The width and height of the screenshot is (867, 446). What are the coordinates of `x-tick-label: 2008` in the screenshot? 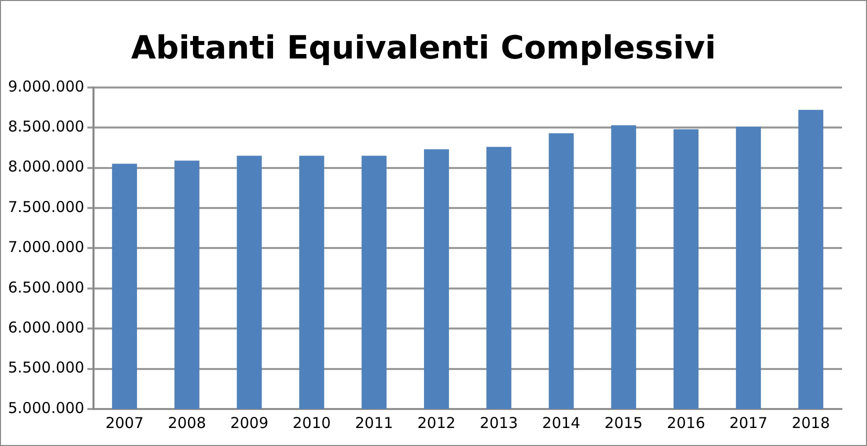 It's located at (187, 423).